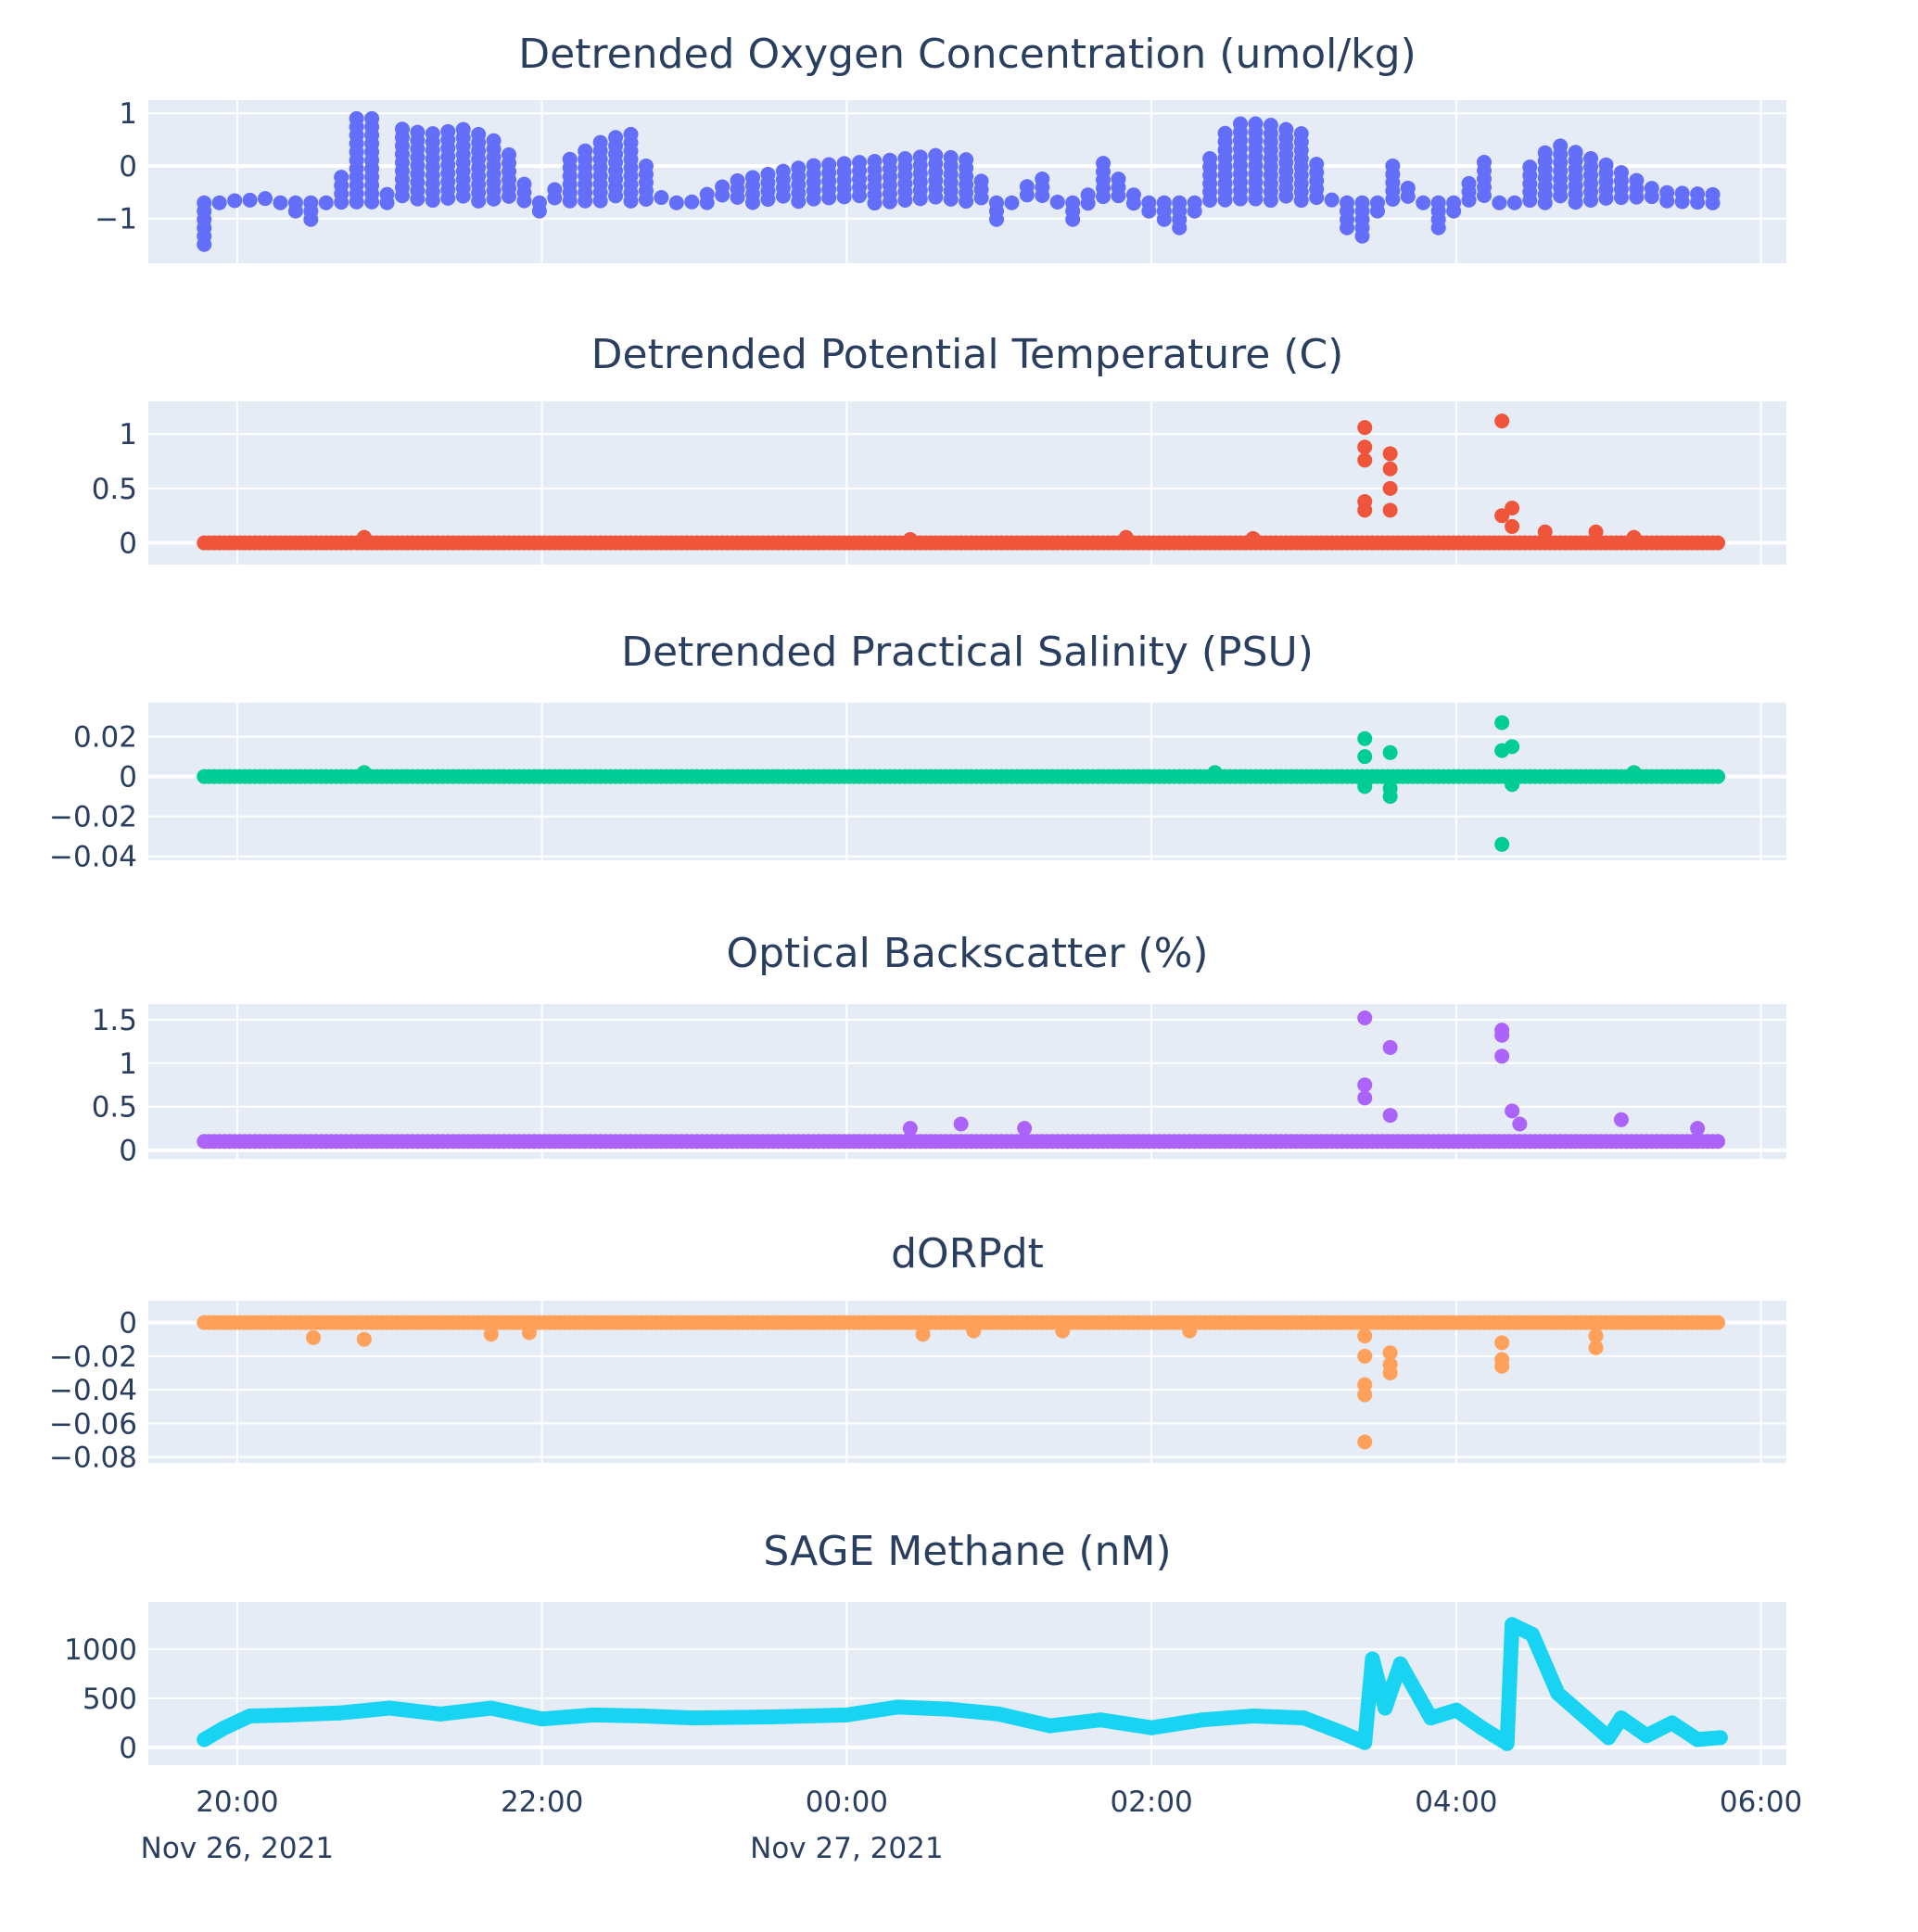  I want to click on panel-4-y-tick-label: 1.5, so click(115, 1020).